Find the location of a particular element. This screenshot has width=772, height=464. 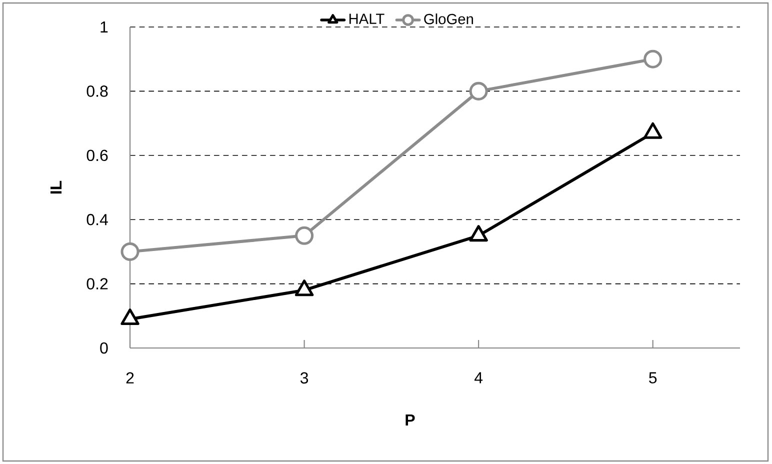

y-tick-label: 0.4 is located at coordinates (97, 220).